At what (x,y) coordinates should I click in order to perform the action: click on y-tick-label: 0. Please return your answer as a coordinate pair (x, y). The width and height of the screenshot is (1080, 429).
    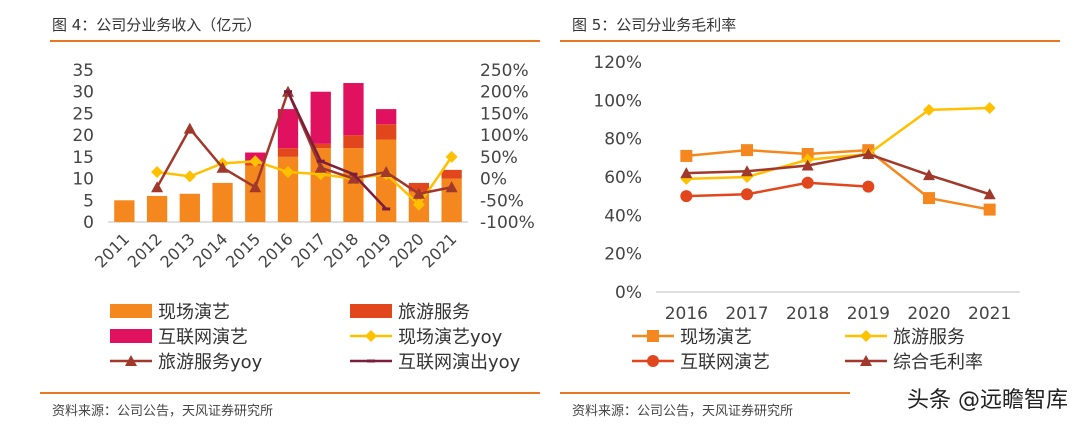
    Looking at the image, I should click on (88, 223).